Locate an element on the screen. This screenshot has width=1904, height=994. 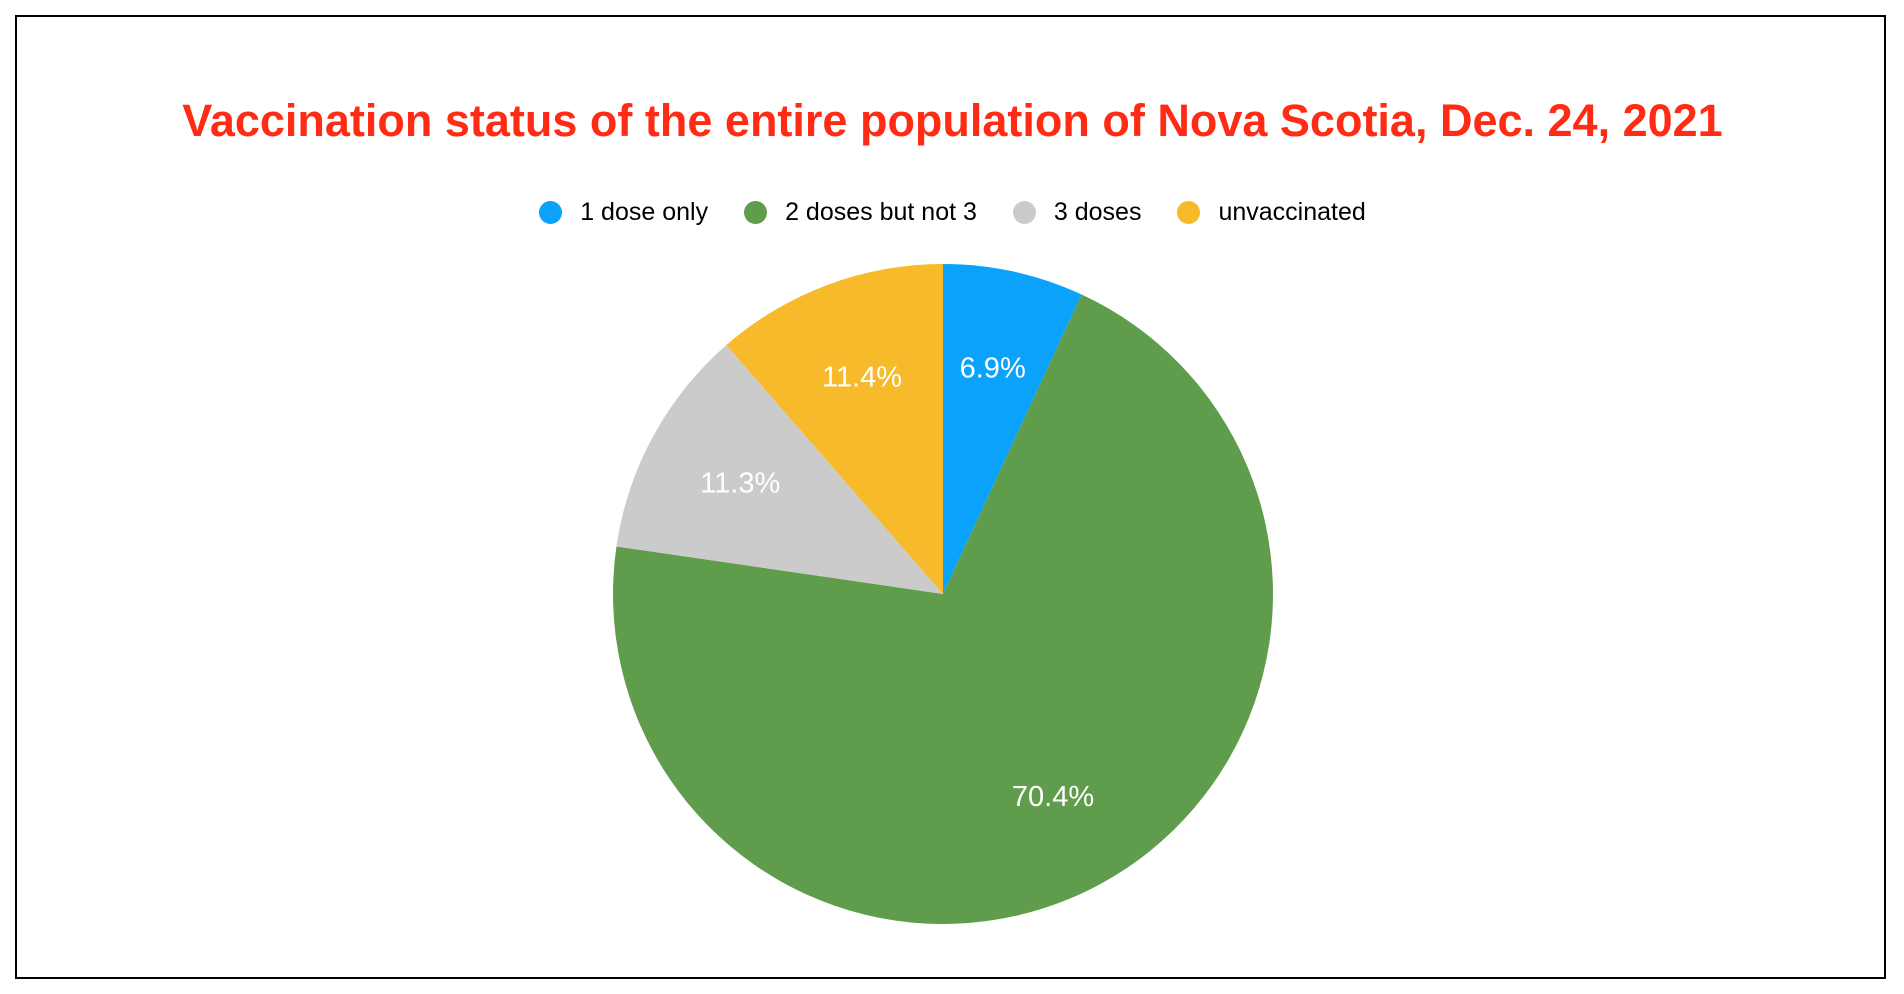
legend-item-unvaccinated: unvaccinated is located at coordinates (1271, 212).